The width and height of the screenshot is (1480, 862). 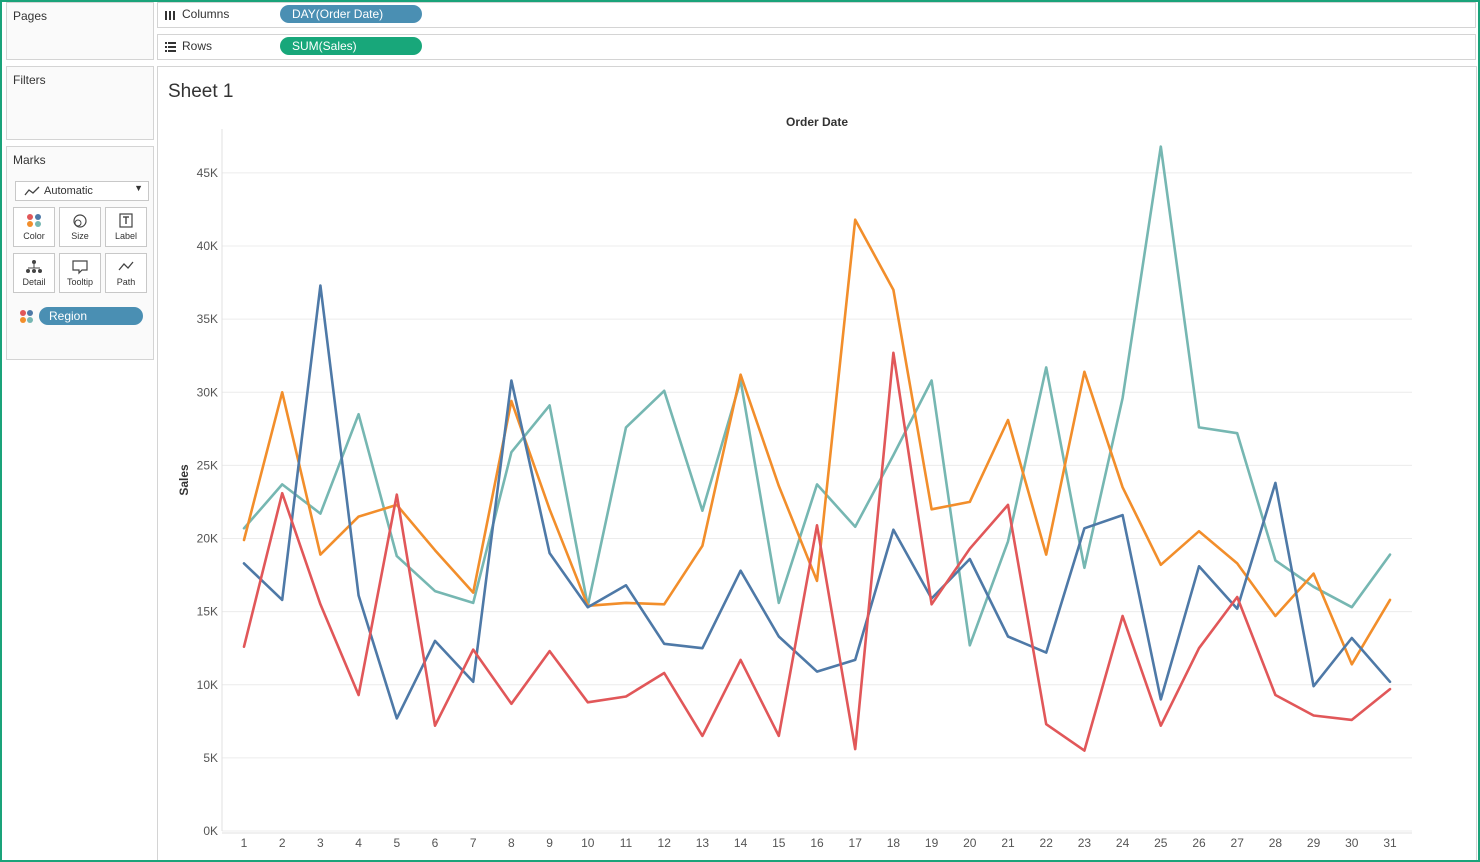 I want to click on x-tick-label: 8, so click(x=511, y=843).